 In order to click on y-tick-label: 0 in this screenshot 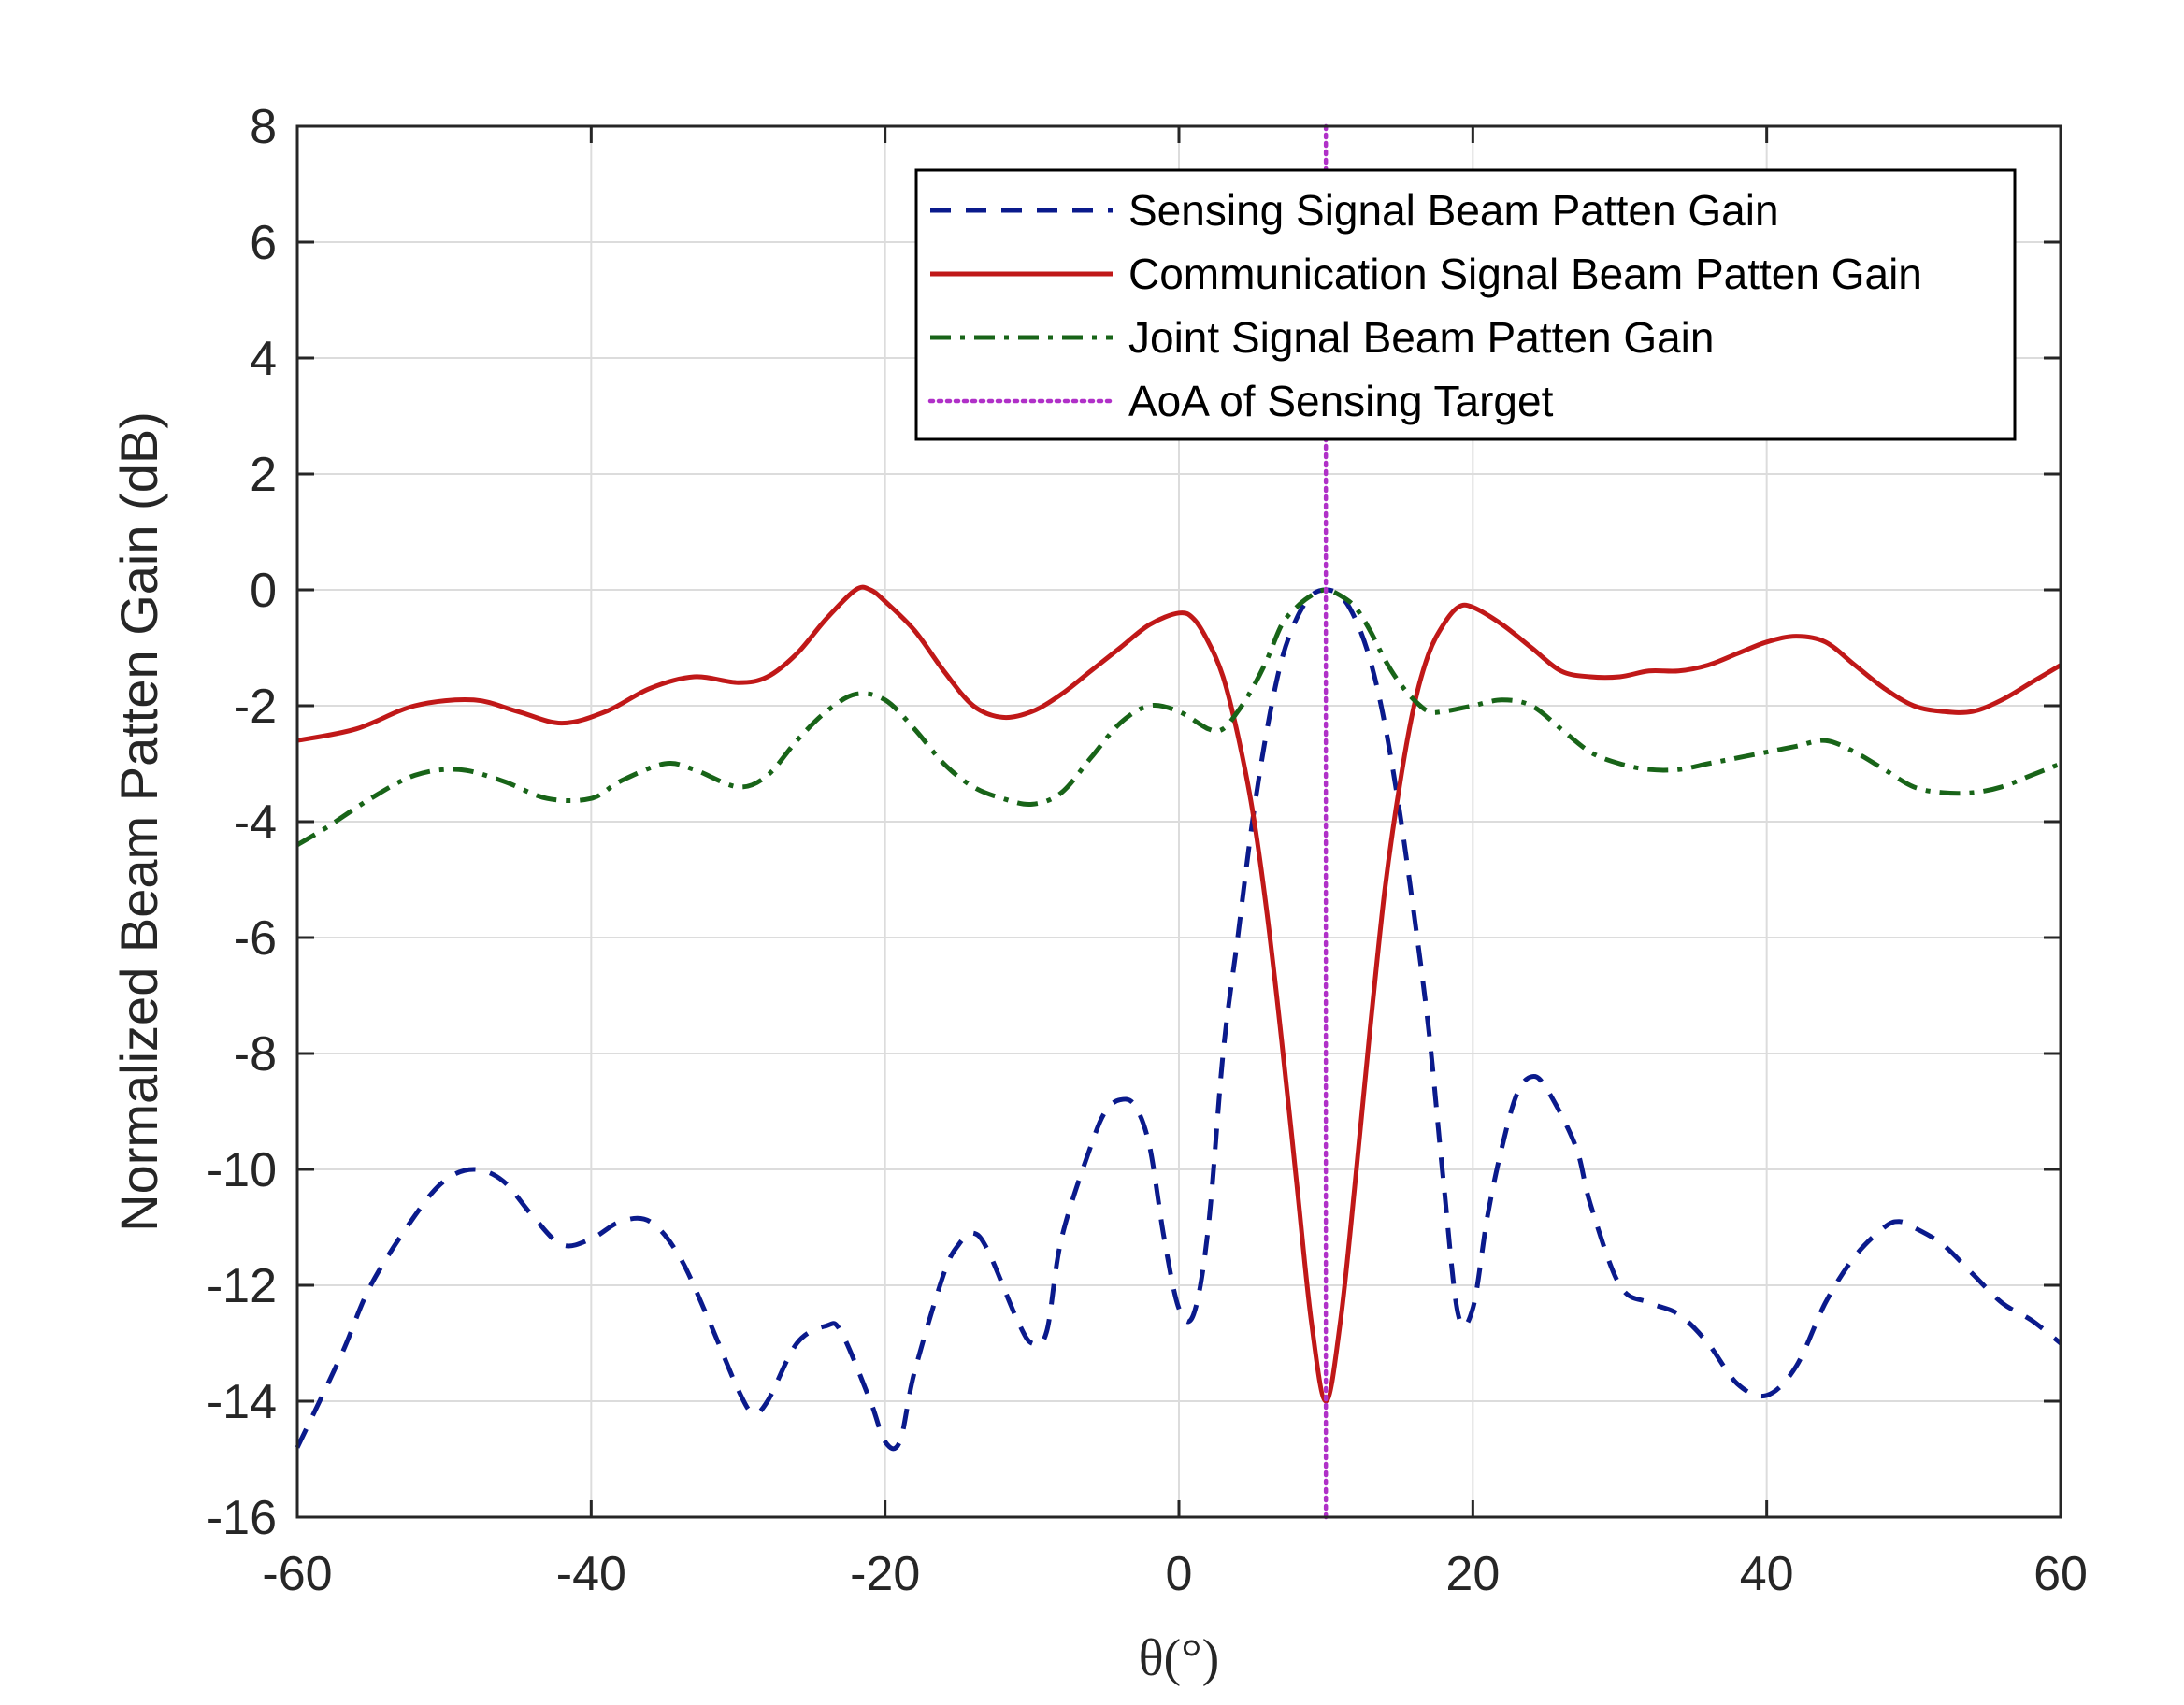, I will do `click(263, 591)`.